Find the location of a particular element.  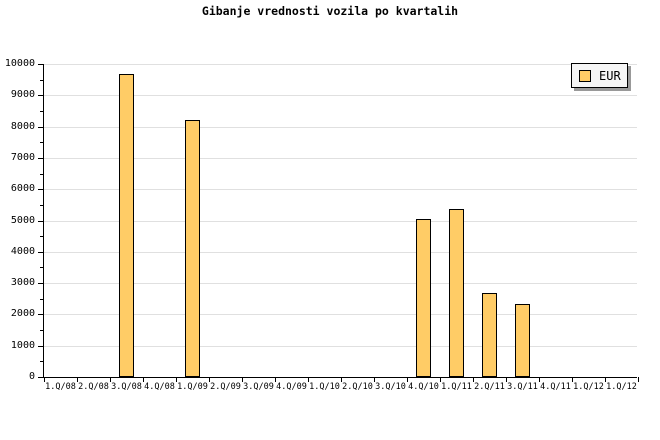

x-axis-label-10: 3.Q/10 is located at coordinates (390, 387).